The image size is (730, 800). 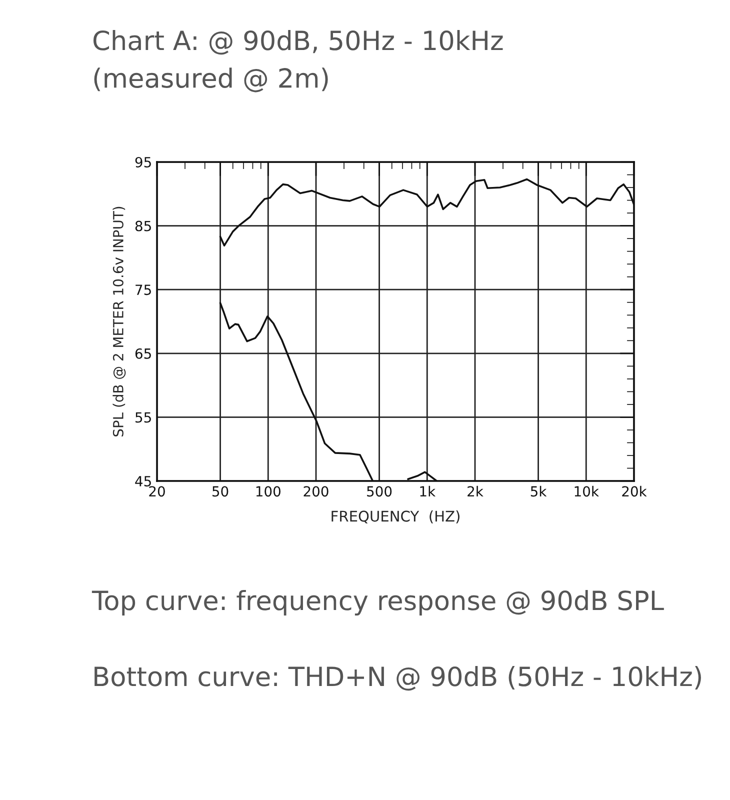 What do you see at coordinates (298, 61) in the screenshot?
I see `chart-title: Chart A: @ 90dB, 50Hz - 10kHz (measured @ 2m)` at bounding box center [298, 61].